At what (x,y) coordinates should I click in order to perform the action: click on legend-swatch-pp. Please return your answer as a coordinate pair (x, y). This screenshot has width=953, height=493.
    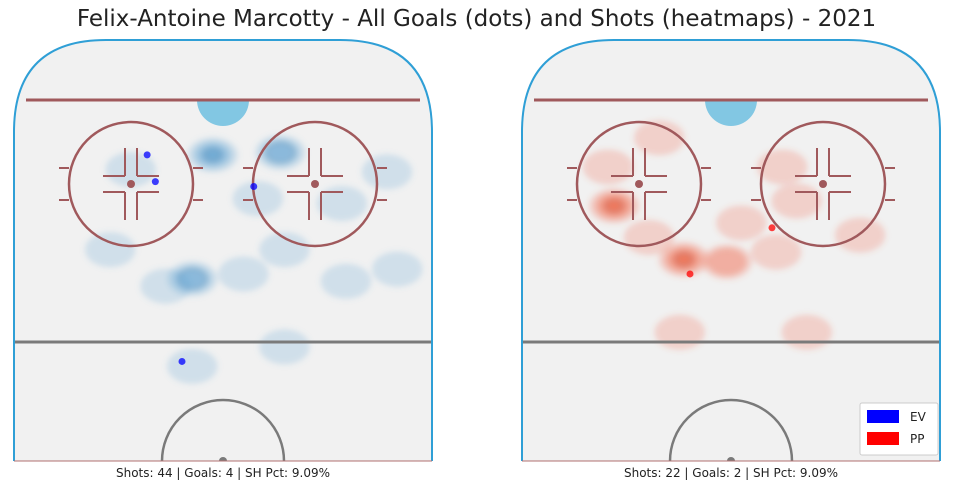
    Looking at the image, I should click on (883, 438).